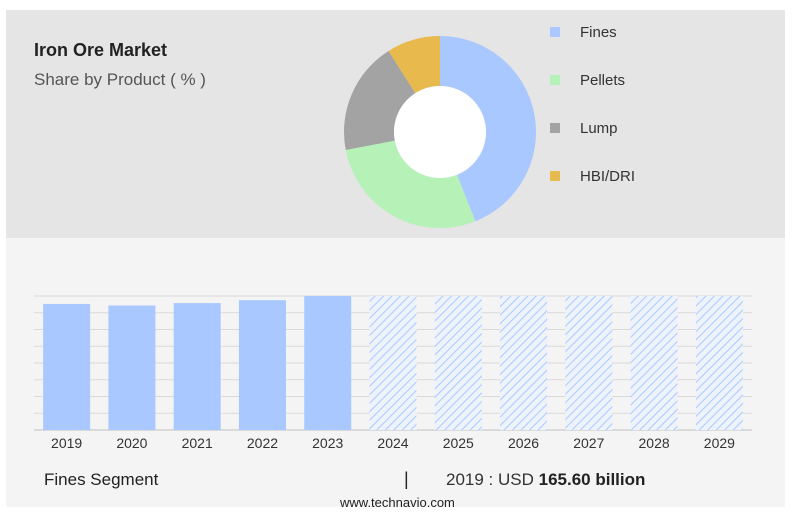 Image resolution: width=802 pixels, height=523 pixels. What do you see at coordinates (603, 80) in the screenshot?
I see `legend-label: Pellets` at bounding box center [603, 80].